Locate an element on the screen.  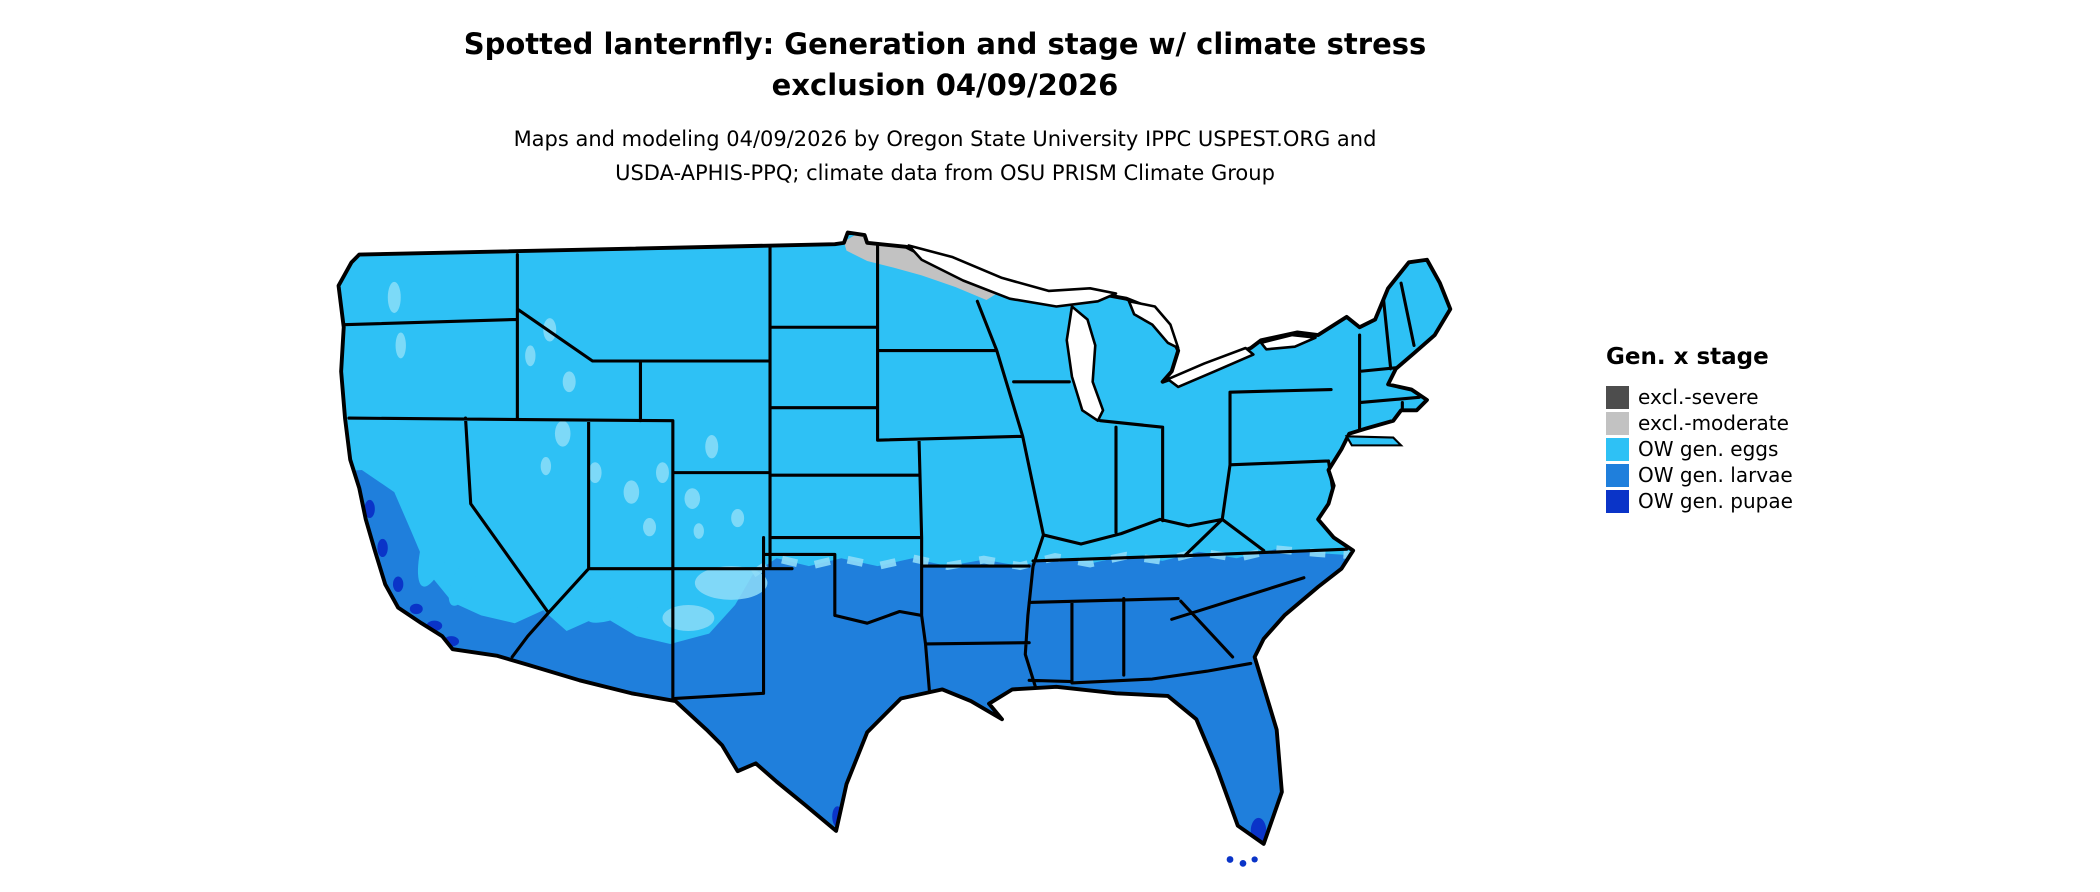
sierra-eggs-patch-south is located at coordinates (463, 581).